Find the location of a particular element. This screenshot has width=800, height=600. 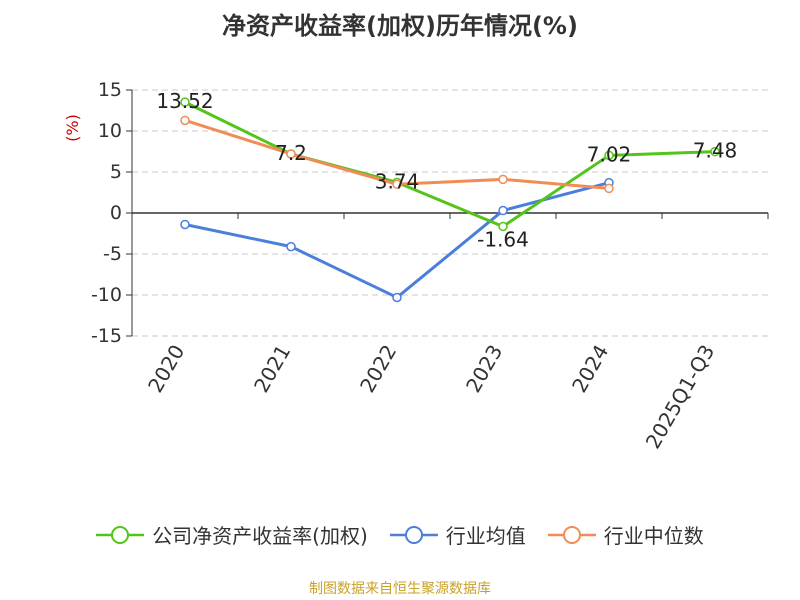

data-label: 7.48 is located at coordinates (715, 151).